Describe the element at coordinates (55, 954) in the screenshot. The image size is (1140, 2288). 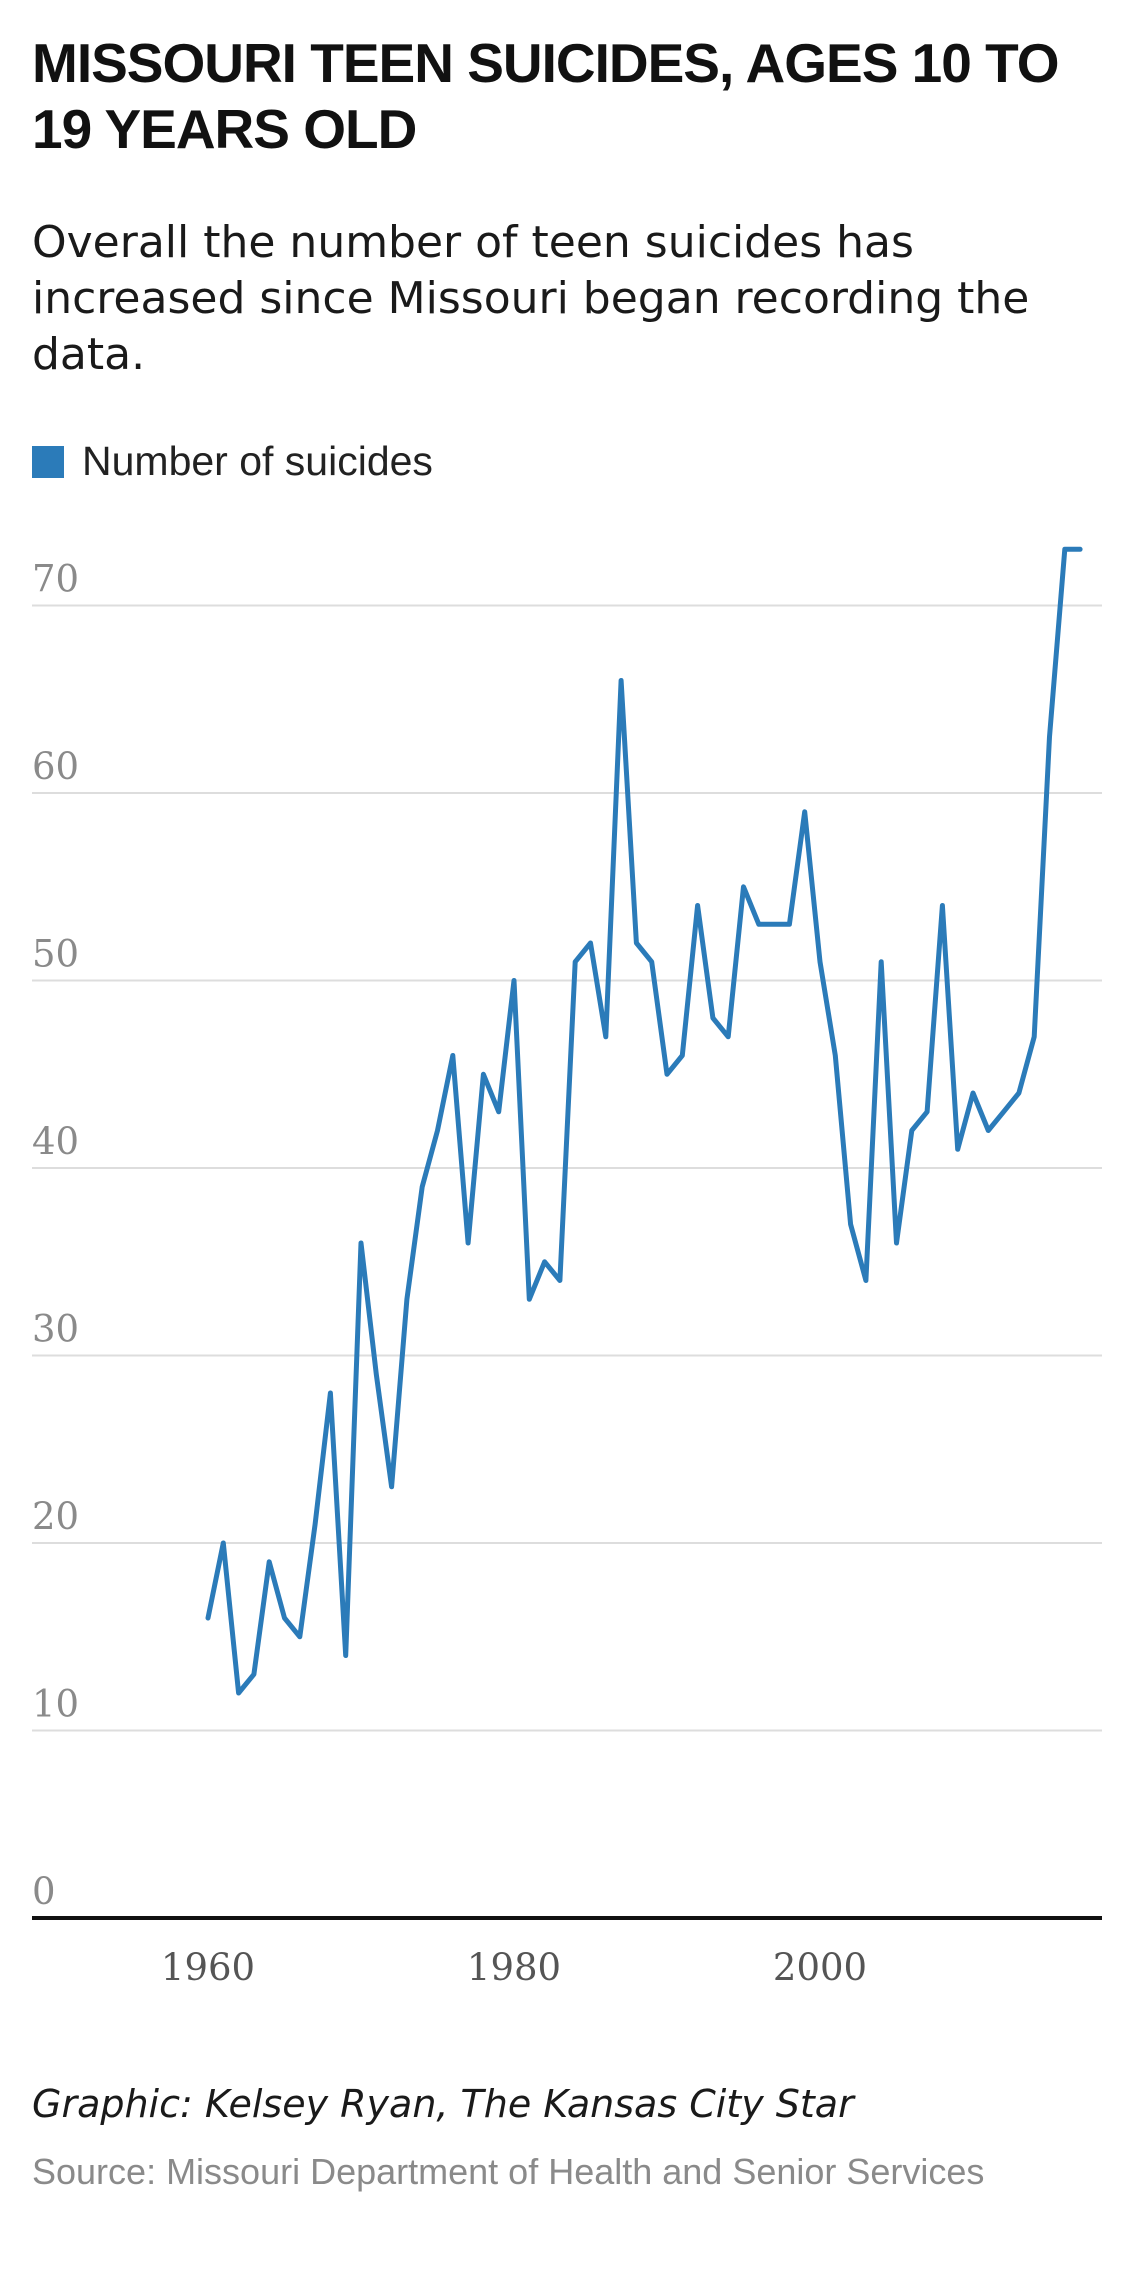
I see `y-tick-label: 50` at that location.